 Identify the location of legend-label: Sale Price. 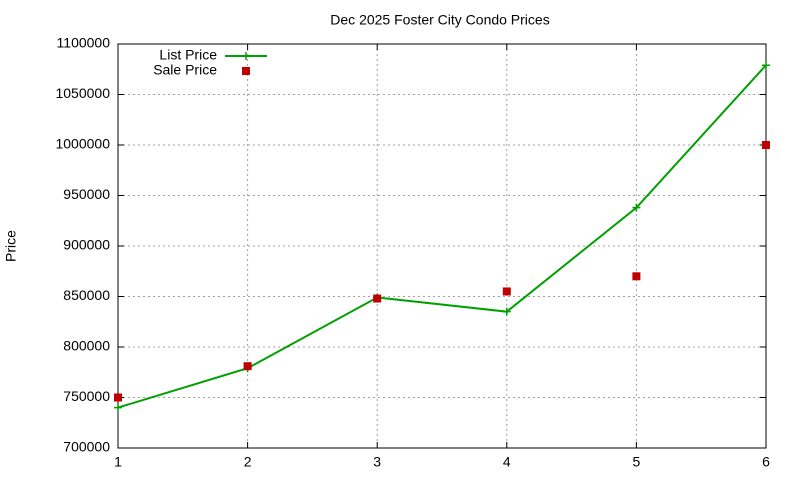
(185, 70).